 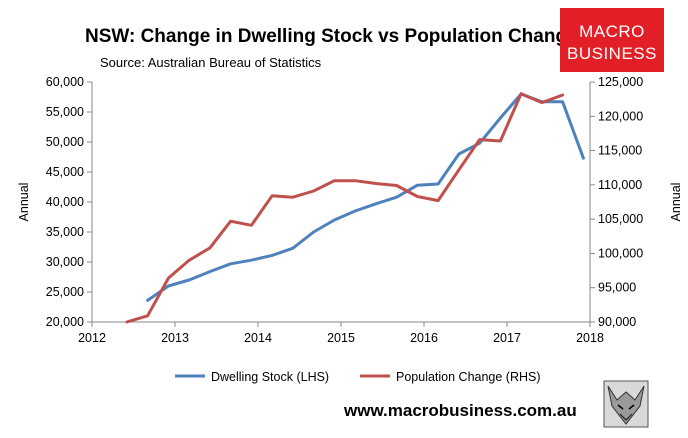 I want to click on y-tick-label: 35,000, so click(x=65, y=232).